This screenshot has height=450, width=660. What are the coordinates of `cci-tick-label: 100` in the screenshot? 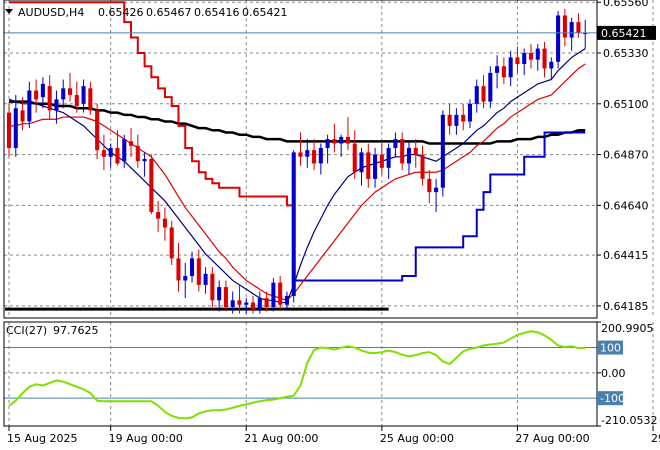 It's located at (610, 348).